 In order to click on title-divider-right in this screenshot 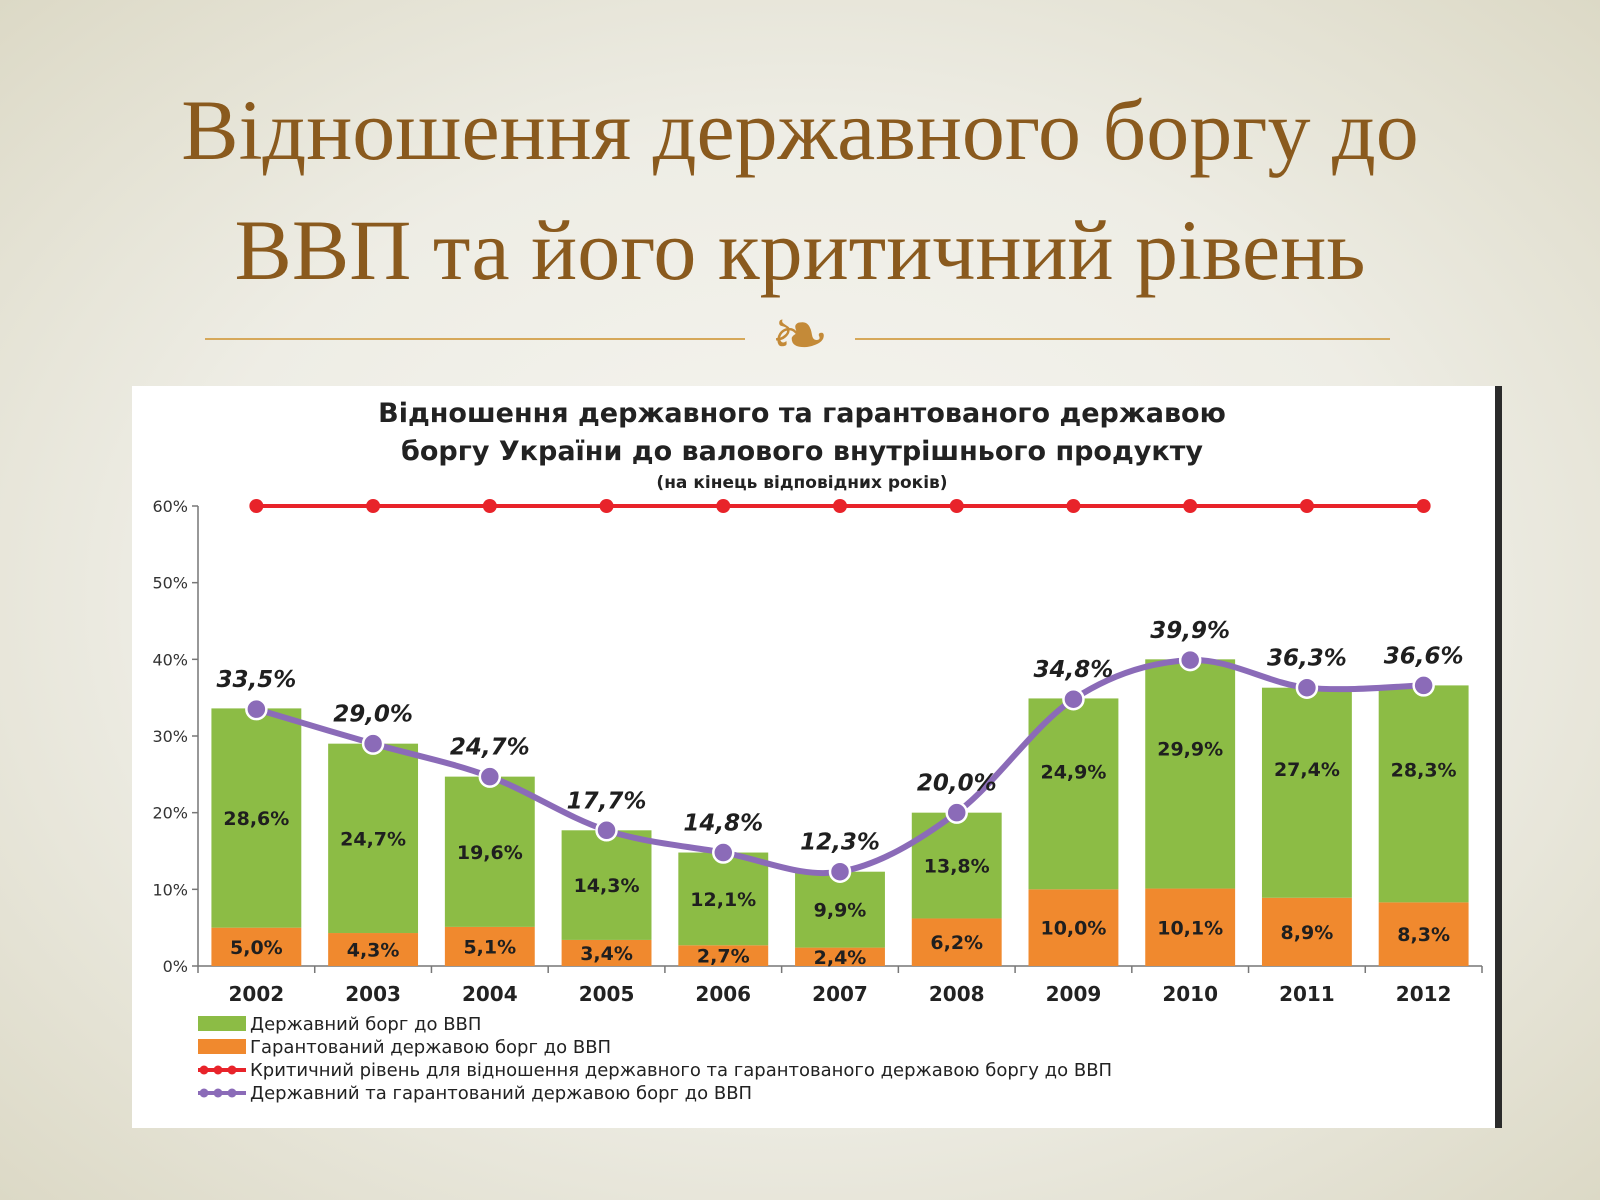, I will do `click(1122, 339)`.